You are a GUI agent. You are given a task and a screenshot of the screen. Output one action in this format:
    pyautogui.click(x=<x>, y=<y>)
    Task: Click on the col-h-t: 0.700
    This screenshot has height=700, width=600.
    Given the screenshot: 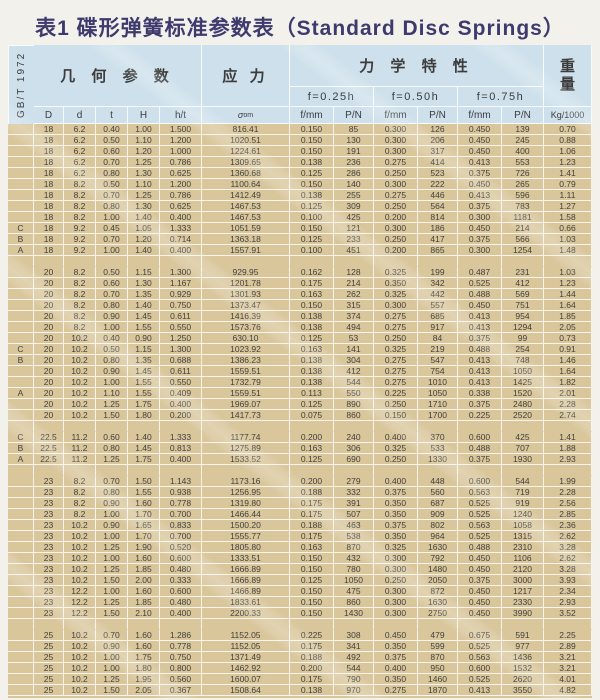 What is the action you would take?
    pyautogui.click(x=181, y=536)
    